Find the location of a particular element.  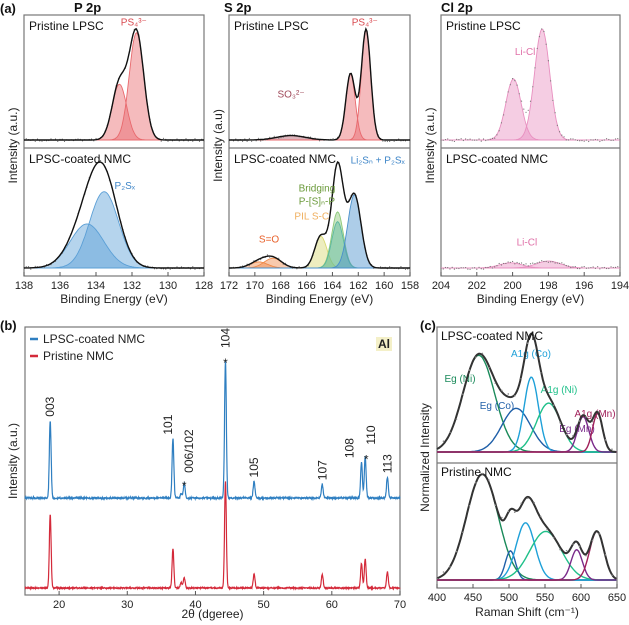

xps-p2p-component-peak is located at coordinates (114, 230).